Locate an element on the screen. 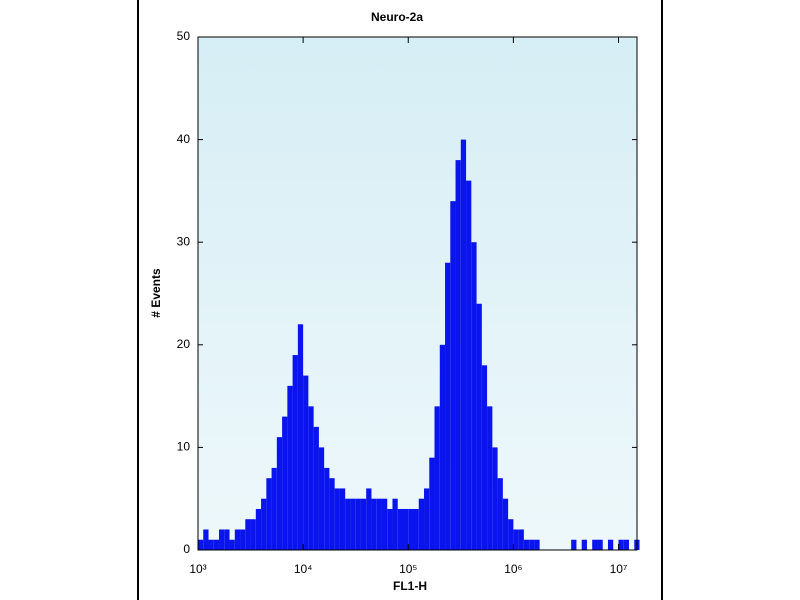 The image size is (800, 600). x-tick-label: 10⁶ is located at coordinates (513, 569).